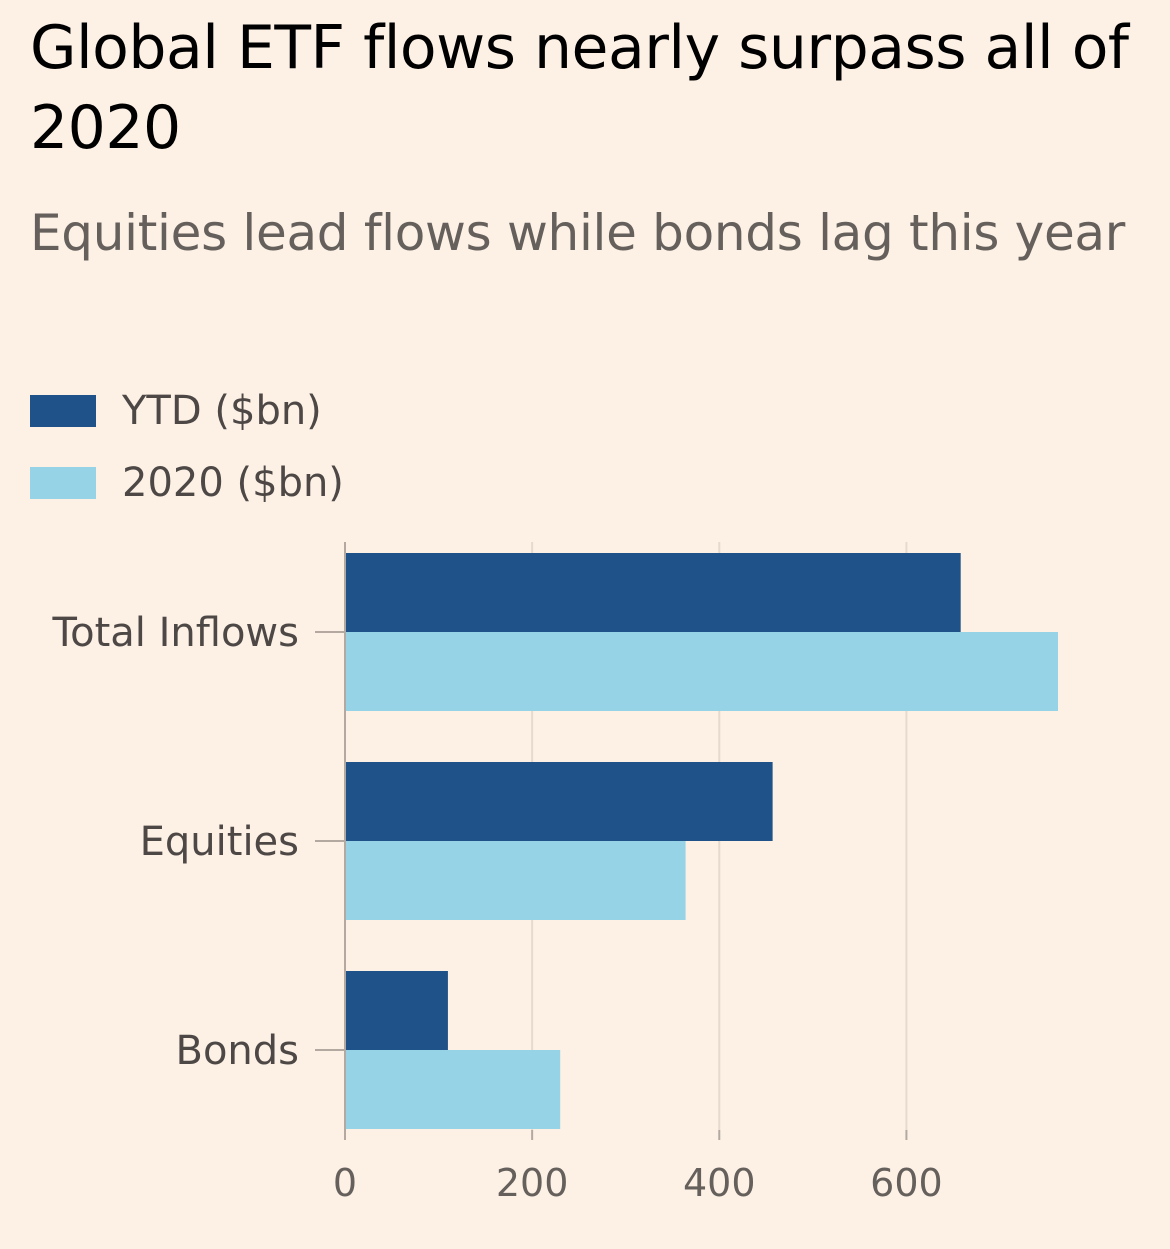  I want to click on legend-label-2020: 2020 ($bn), so click(233, 483).